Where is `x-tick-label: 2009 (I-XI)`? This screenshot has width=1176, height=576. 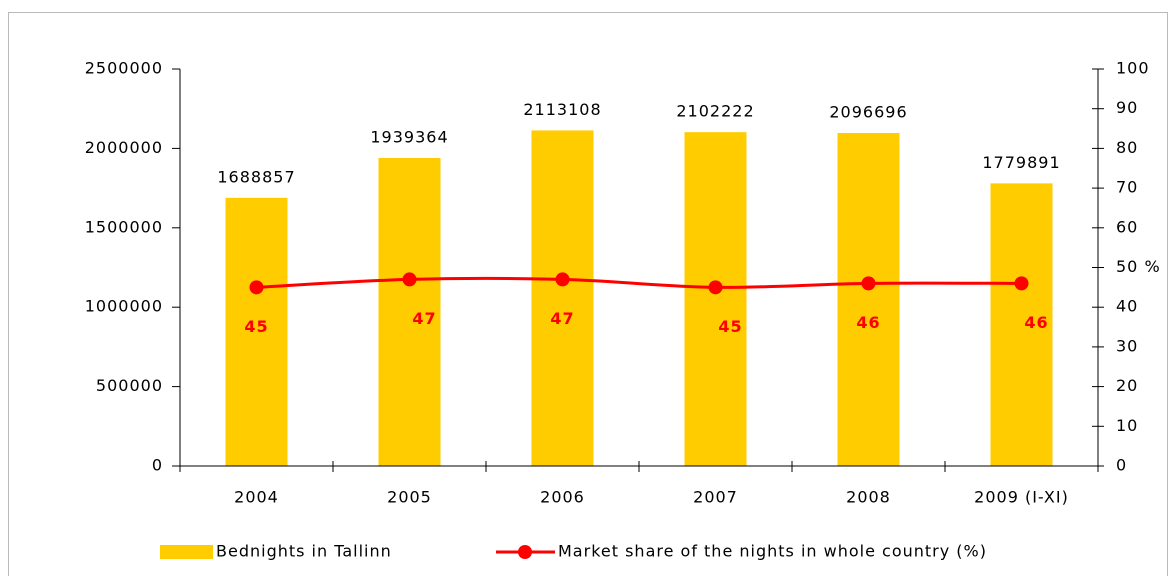
x-tick-label: 2009 (I-XI) is located at coordinates (1021, 497).